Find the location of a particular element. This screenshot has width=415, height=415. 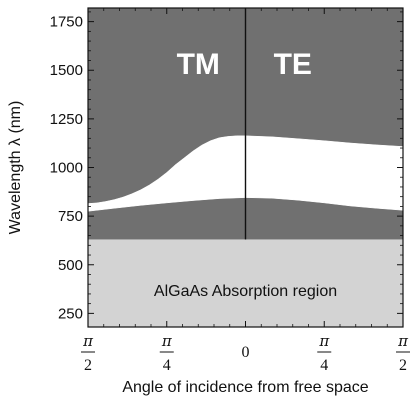

tm-label: TM is located at coordinates (198, 64).